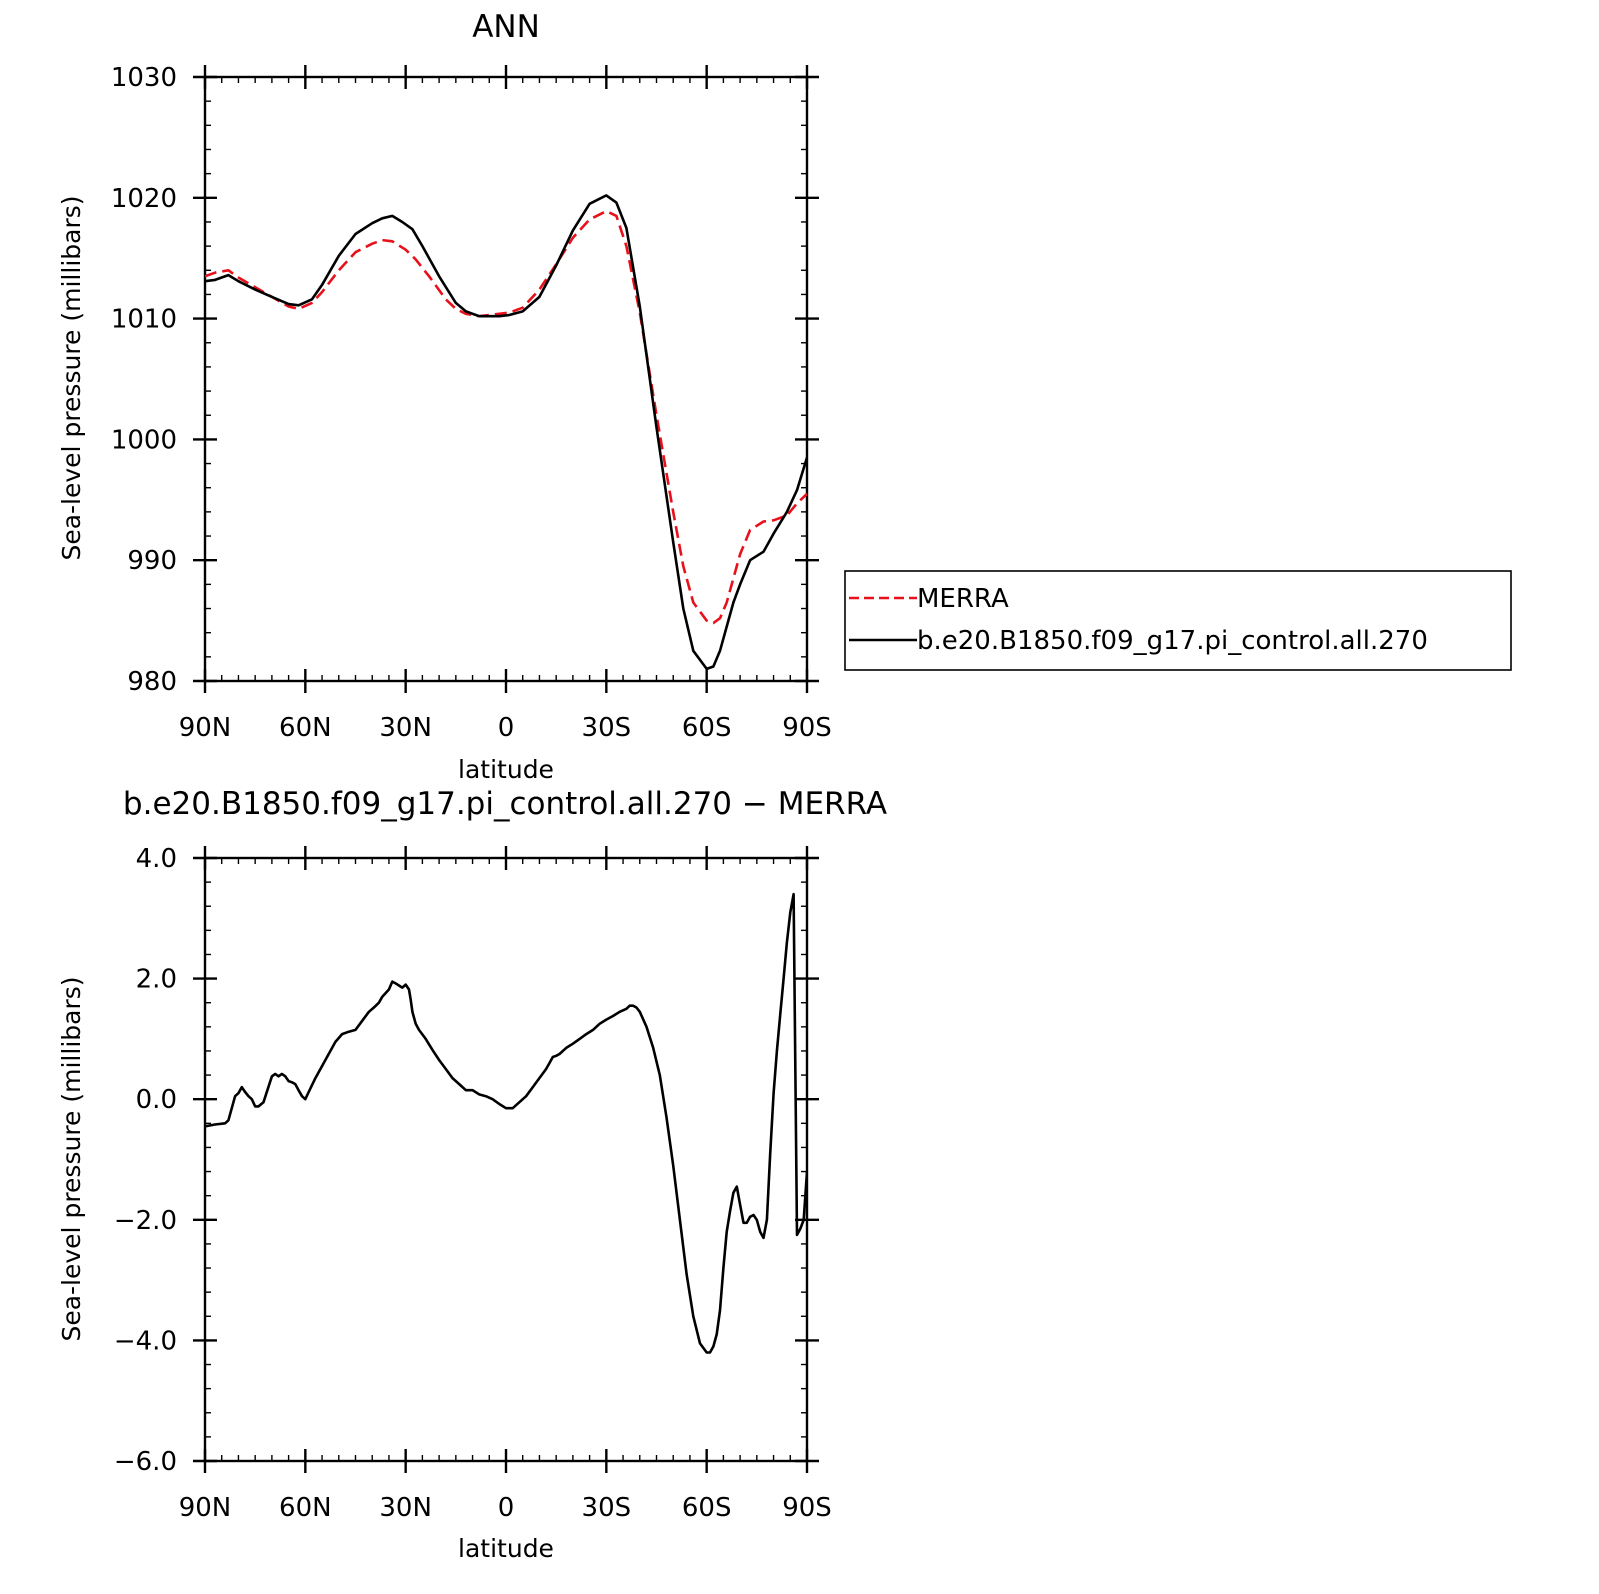  I want to click on legend-model-label: b.e20.B1850.f09_g17.pi_control.all.270, so click(1172, 641).